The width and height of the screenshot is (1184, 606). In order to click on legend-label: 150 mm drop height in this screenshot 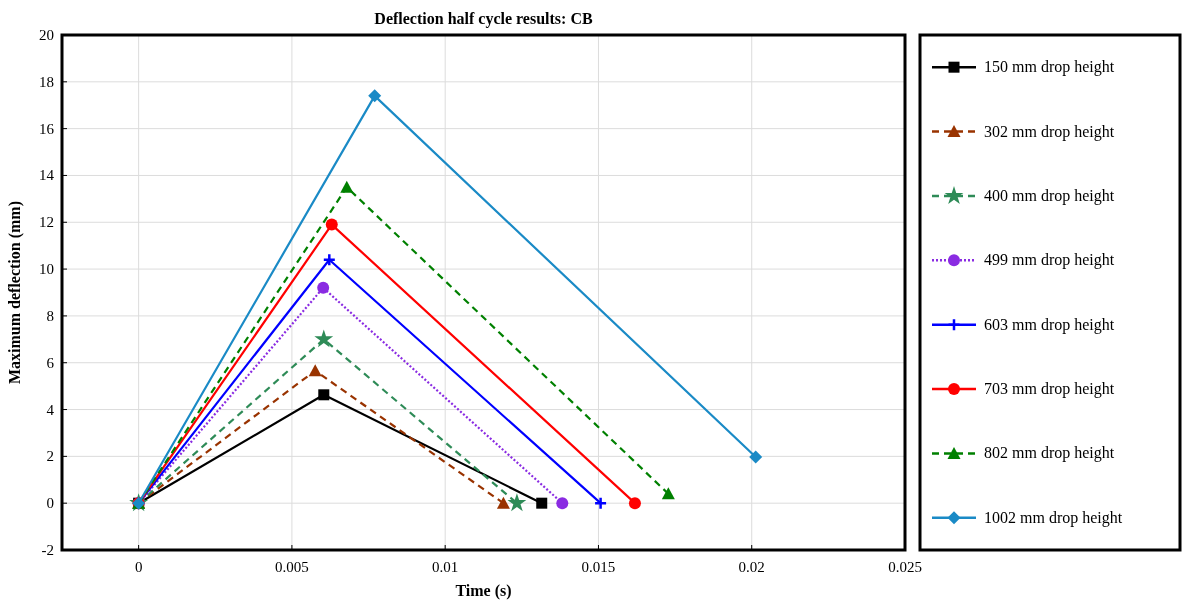, I will do `click(1049, 67)`.